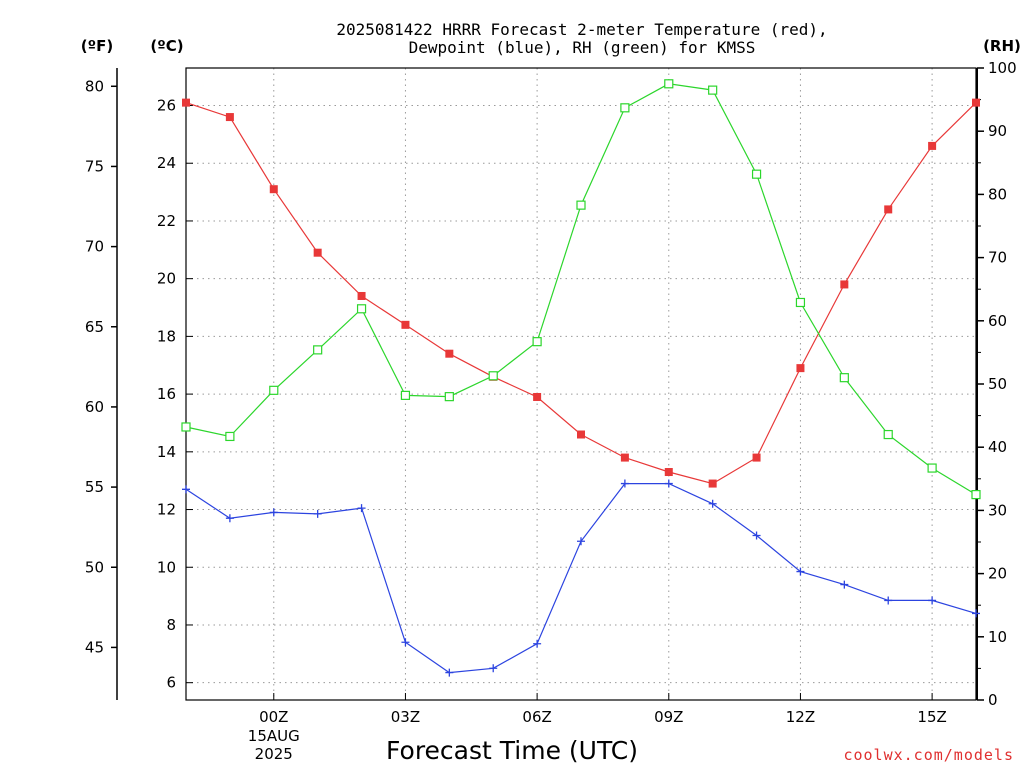 The image size is (1024, 768). I want to click on chart-title-line-2: Dewpoint (blue), RH (green) for KMSS, so click(582, 47).